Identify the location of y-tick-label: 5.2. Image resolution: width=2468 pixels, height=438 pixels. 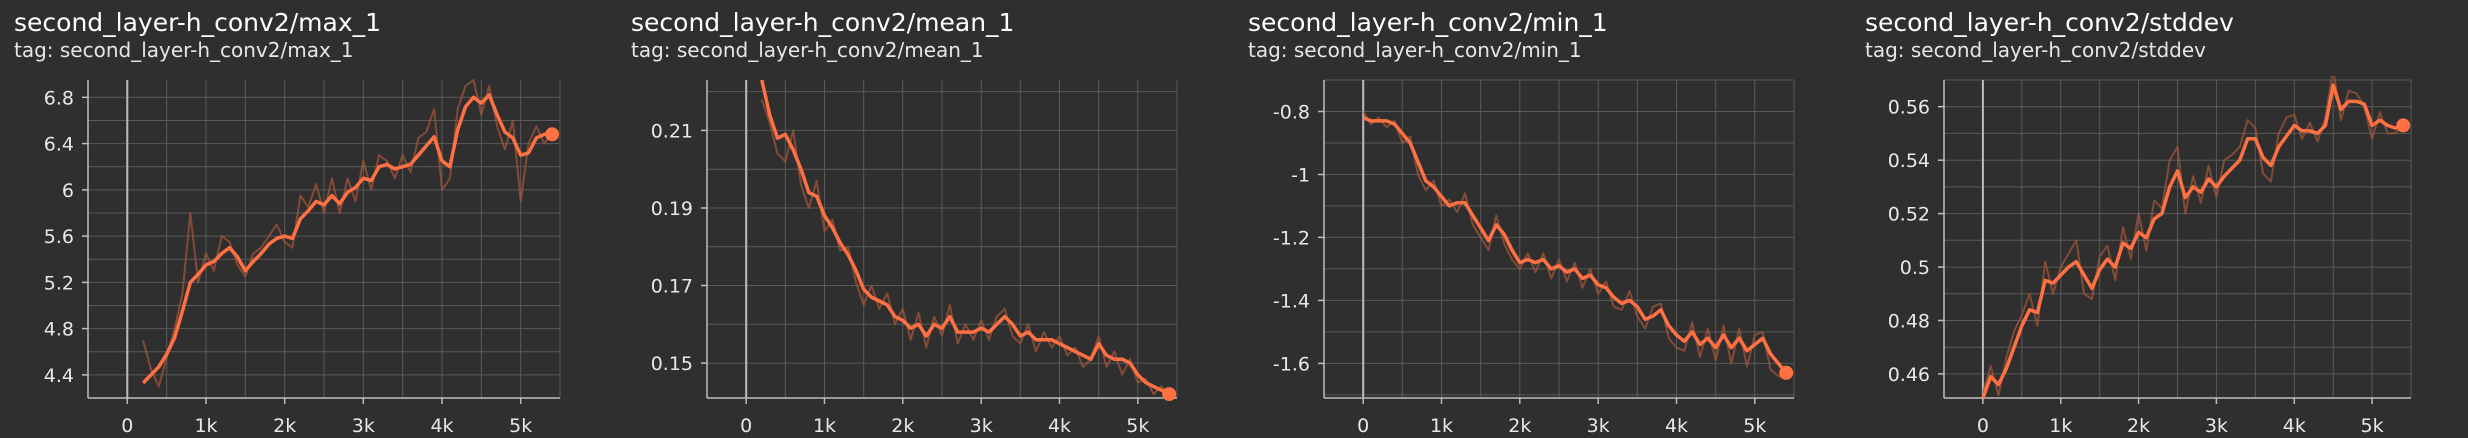
(59, 283).